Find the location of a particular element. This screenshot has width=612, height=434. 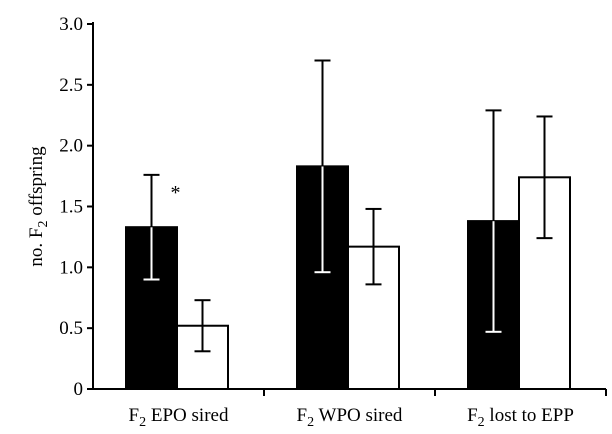

y-tick-label: 1.5 is located at coordinates (71, 207).